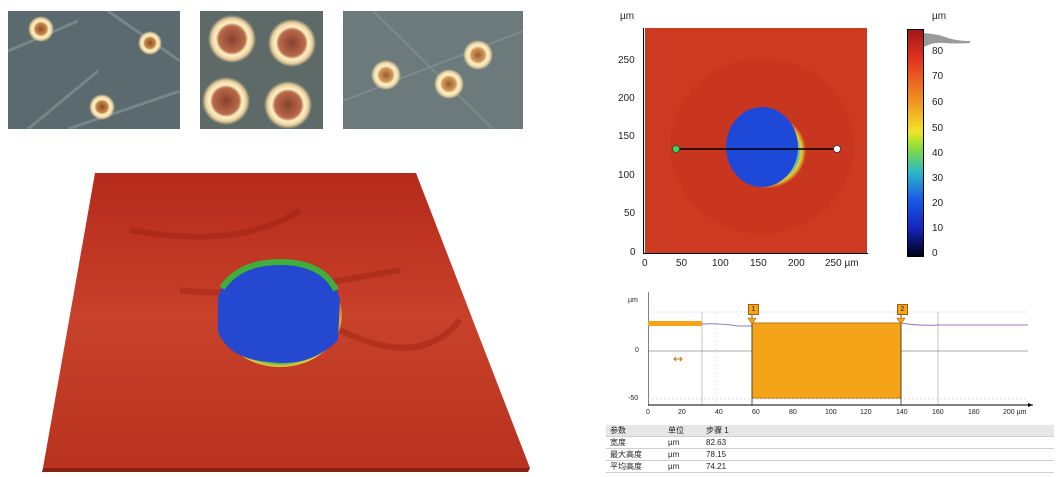 The height and width of the screenshot is (477, 1063). What do you see at coordinates (626, 98) in the screenshot?
I see `heatmap-y-tick: 200` at bounding box center [626, 98].